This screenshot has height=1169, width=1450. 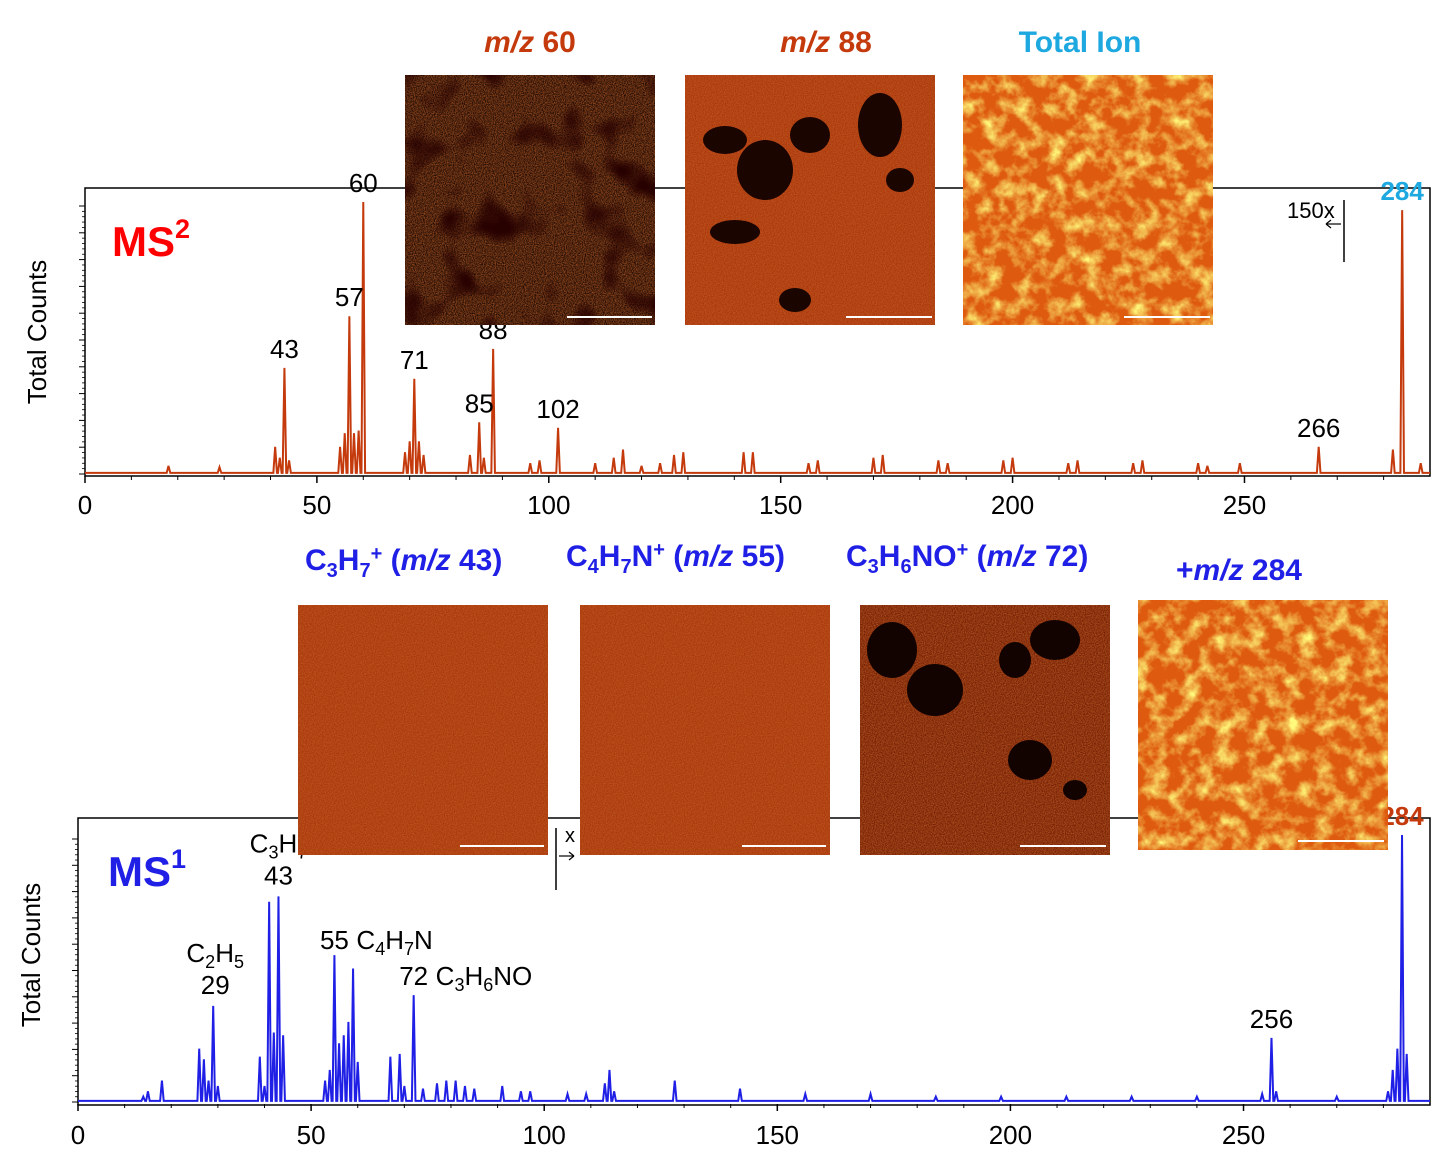 I want to click on ms2-image-title-mz60: m/z 60, so click(x=530, y=42).